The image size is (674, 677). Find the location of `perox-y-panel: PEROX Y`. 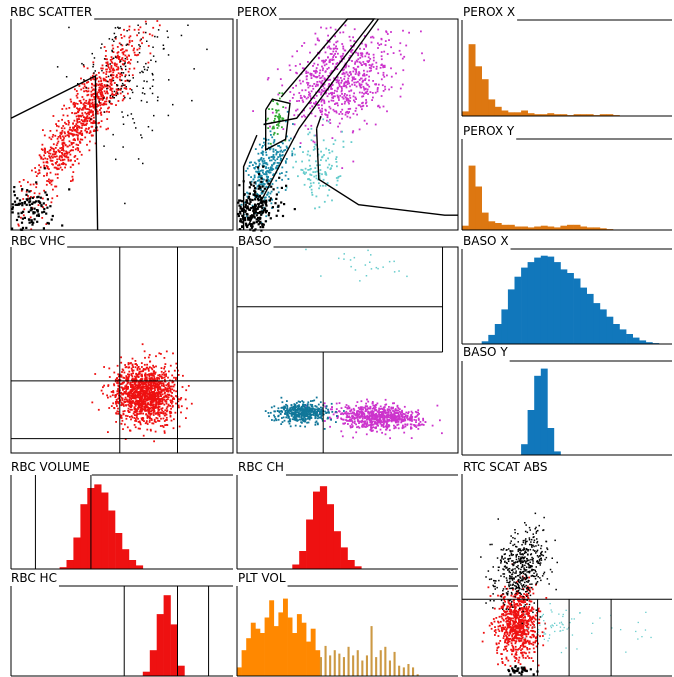

perox-y-panel: PEROX Y is located at coordinates (566, 177).